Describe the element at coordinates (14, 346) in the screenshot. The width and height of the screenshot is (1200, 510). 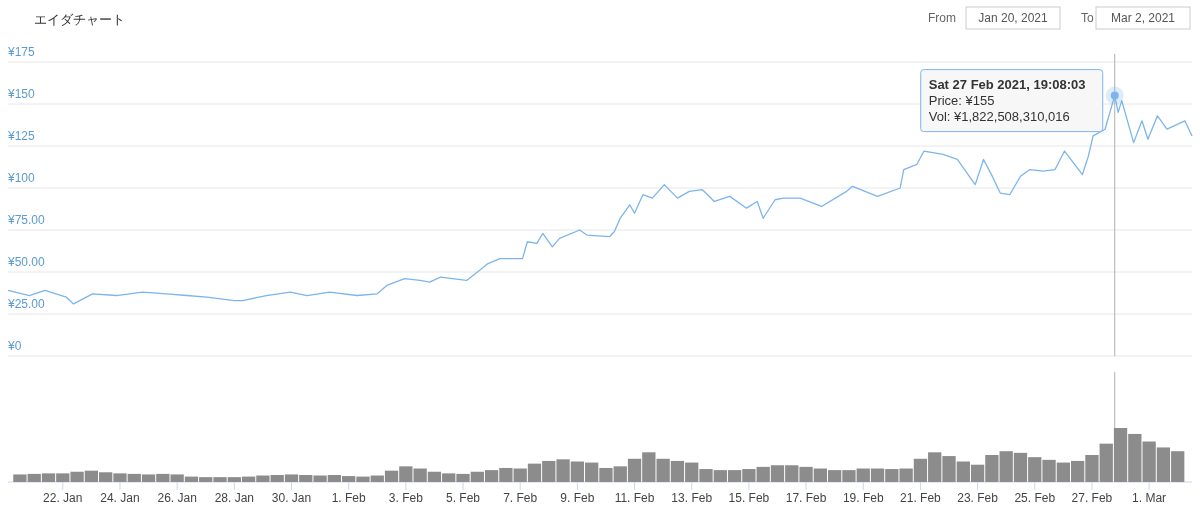
I see `y-tick-label: ¥0` at that location.